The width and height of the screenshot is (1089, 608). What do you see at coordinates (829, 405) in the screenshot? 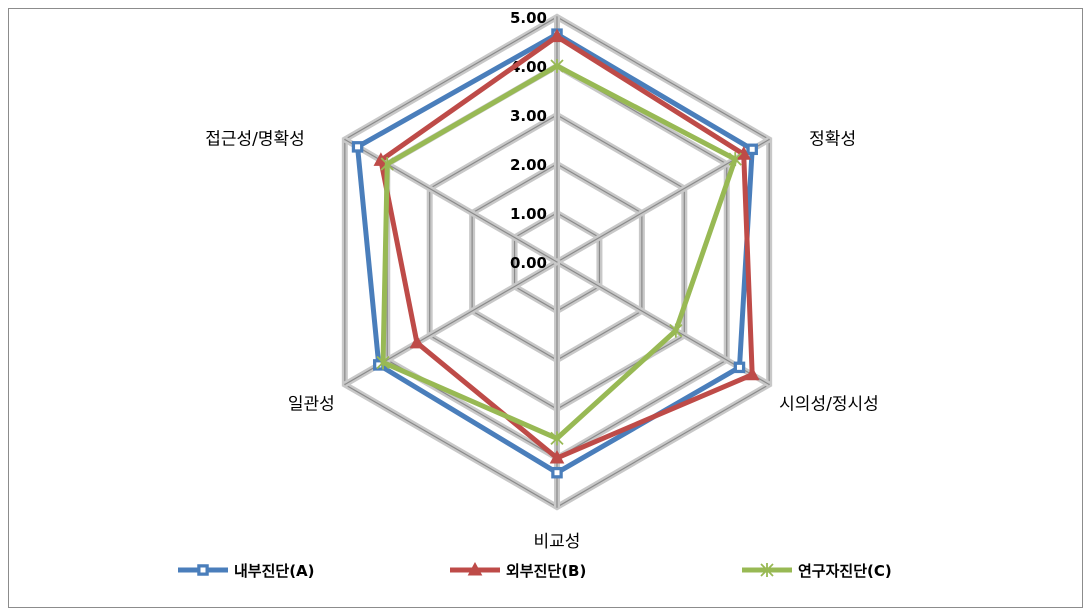
I see `axis-label: 시의성/정시성` at bounding box center [829, 405].